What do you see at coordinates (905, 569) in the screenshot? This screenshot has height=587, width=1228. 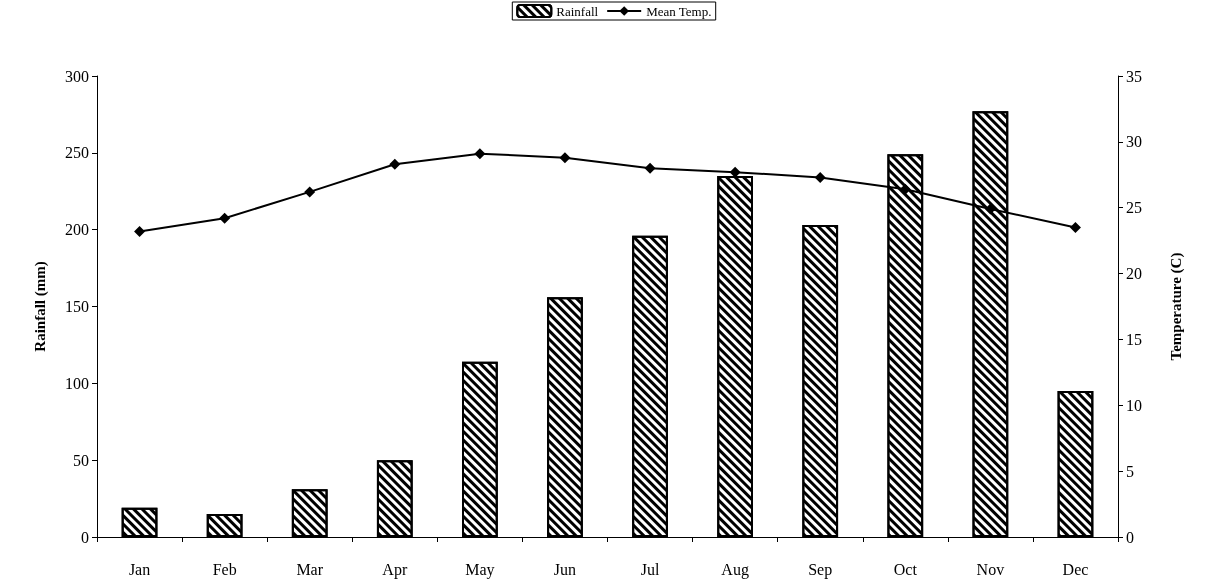 I see `x-tick-label: Oct` at bounding box center [905, 569].